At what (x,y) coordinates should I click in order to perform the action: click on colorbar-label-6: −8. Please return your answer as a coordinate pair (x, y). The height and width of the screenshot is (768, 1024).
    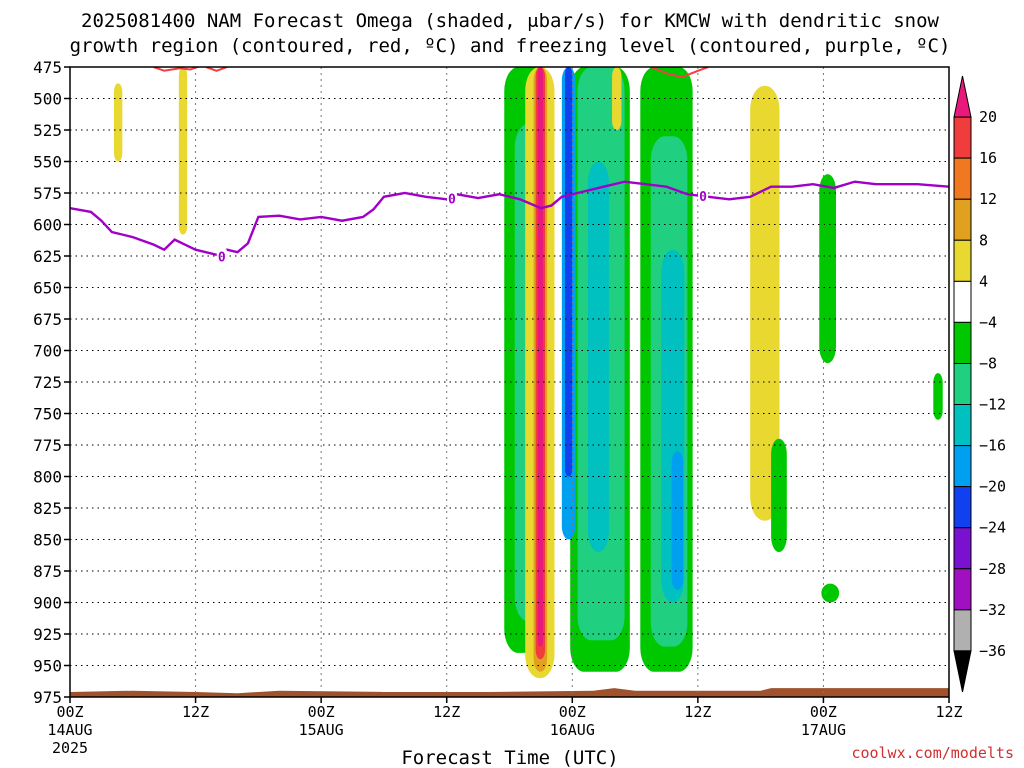
    Looking at the image, I should click on (988, 363).